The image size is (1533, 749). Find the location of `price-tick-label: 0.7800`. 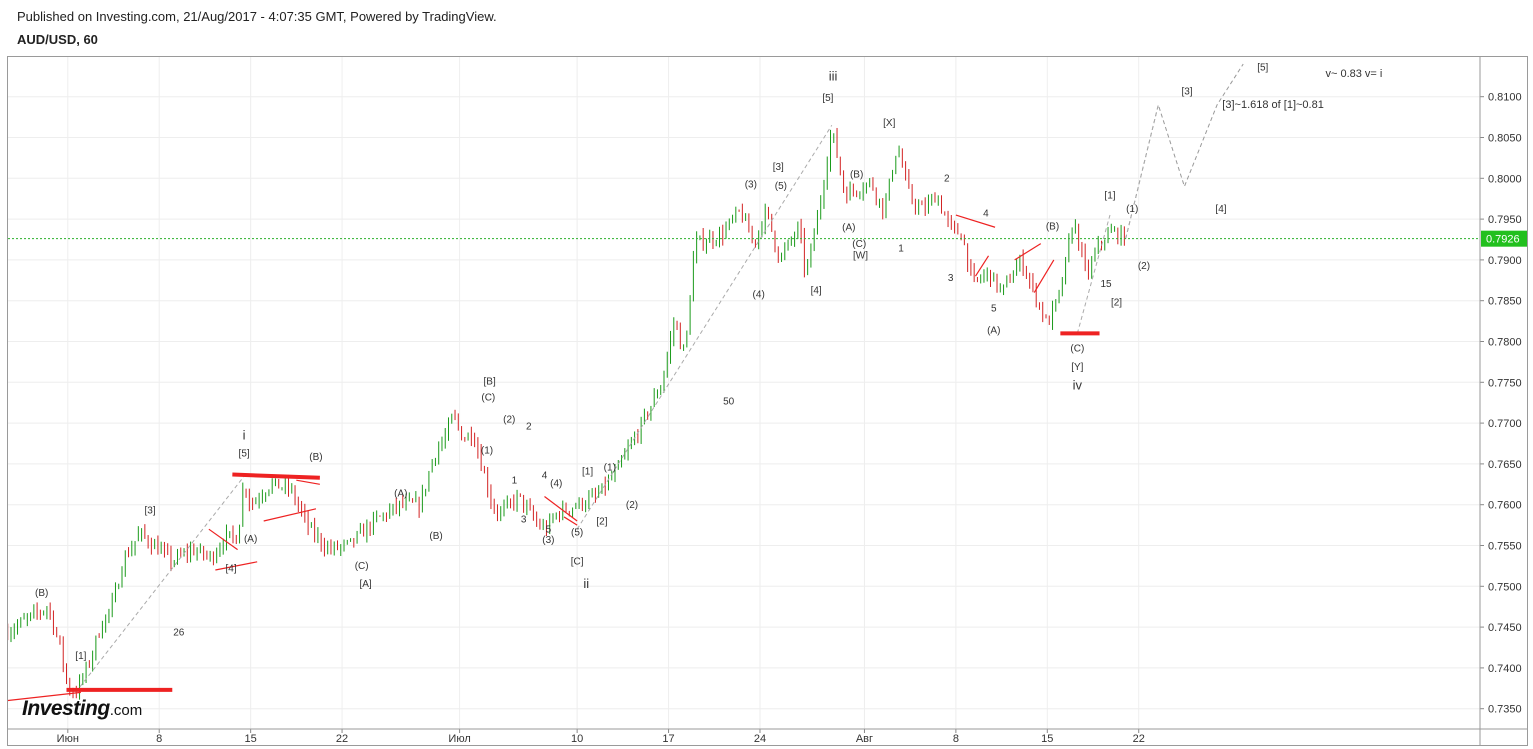

price-tick-label: 0.7800 is located at coordinates (1505, 343).